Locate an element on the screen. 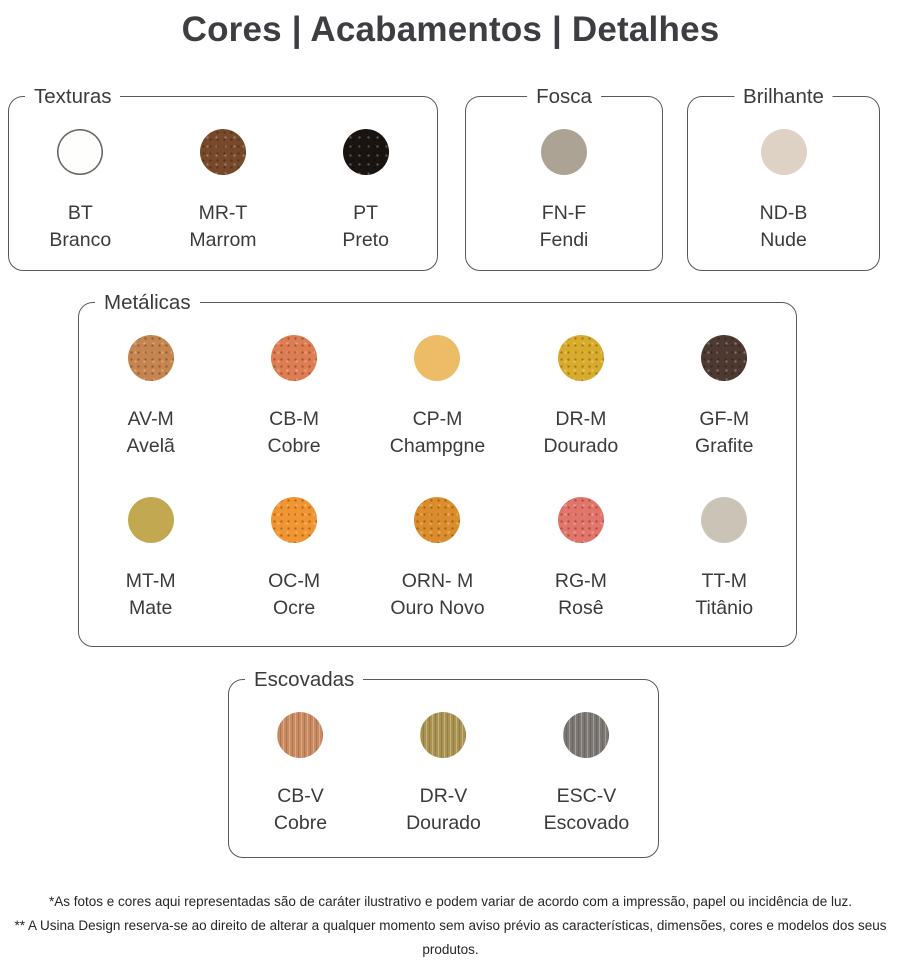 This screenshot has height=972, width=901. swatch-code: CP-M is located at coordinates (437, 419).